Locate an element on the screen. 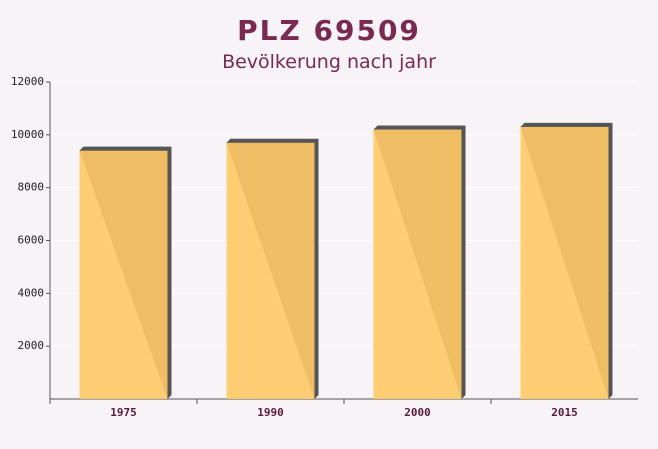 The width and height of the screenshot is (658, 449). y-tick-label: 2000 is located at coordinates (31, 345).